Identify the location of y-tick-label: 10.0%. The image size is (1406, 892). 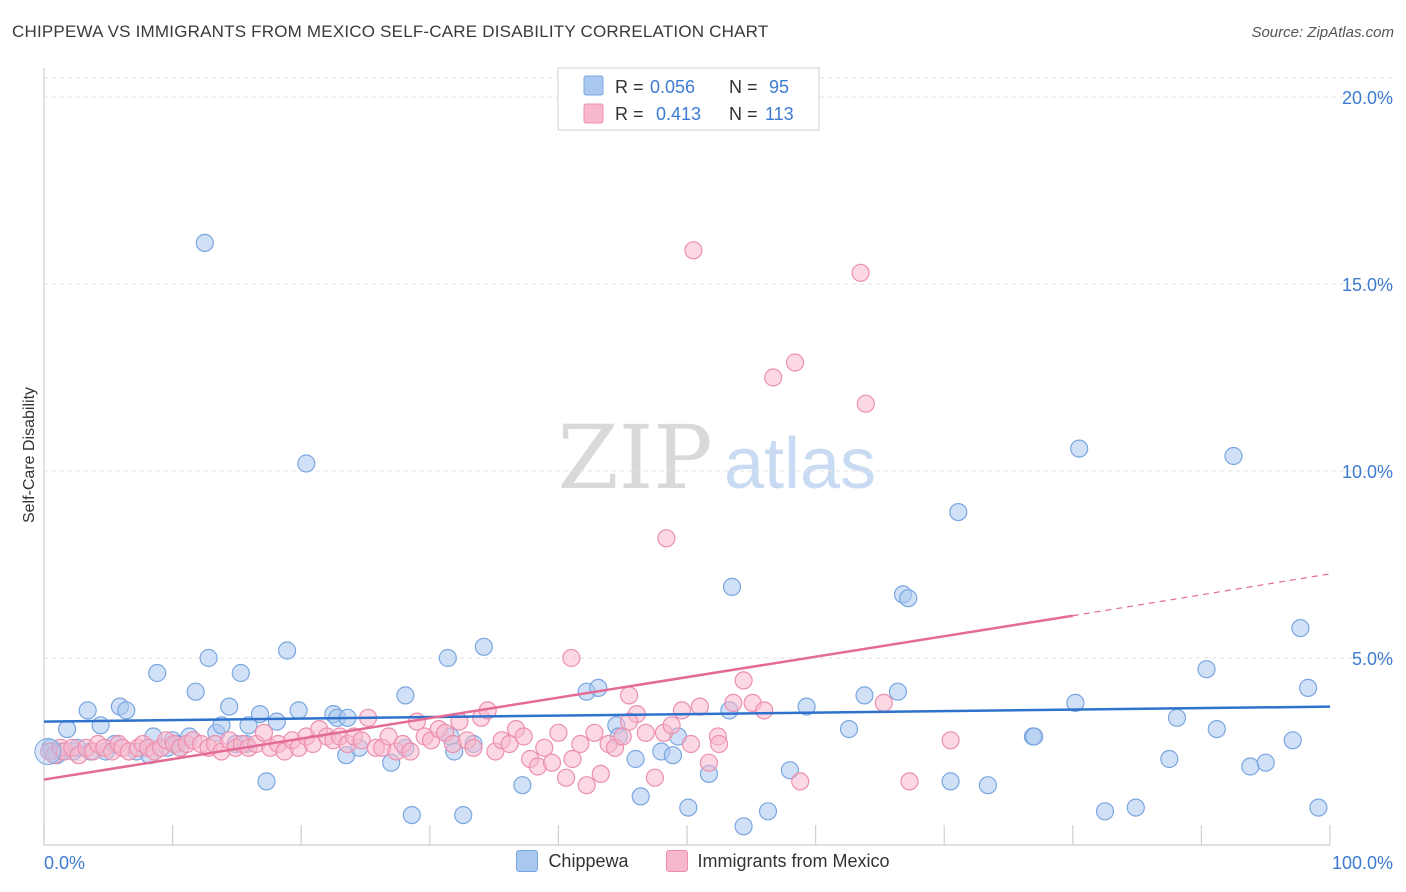
(1367, 472).